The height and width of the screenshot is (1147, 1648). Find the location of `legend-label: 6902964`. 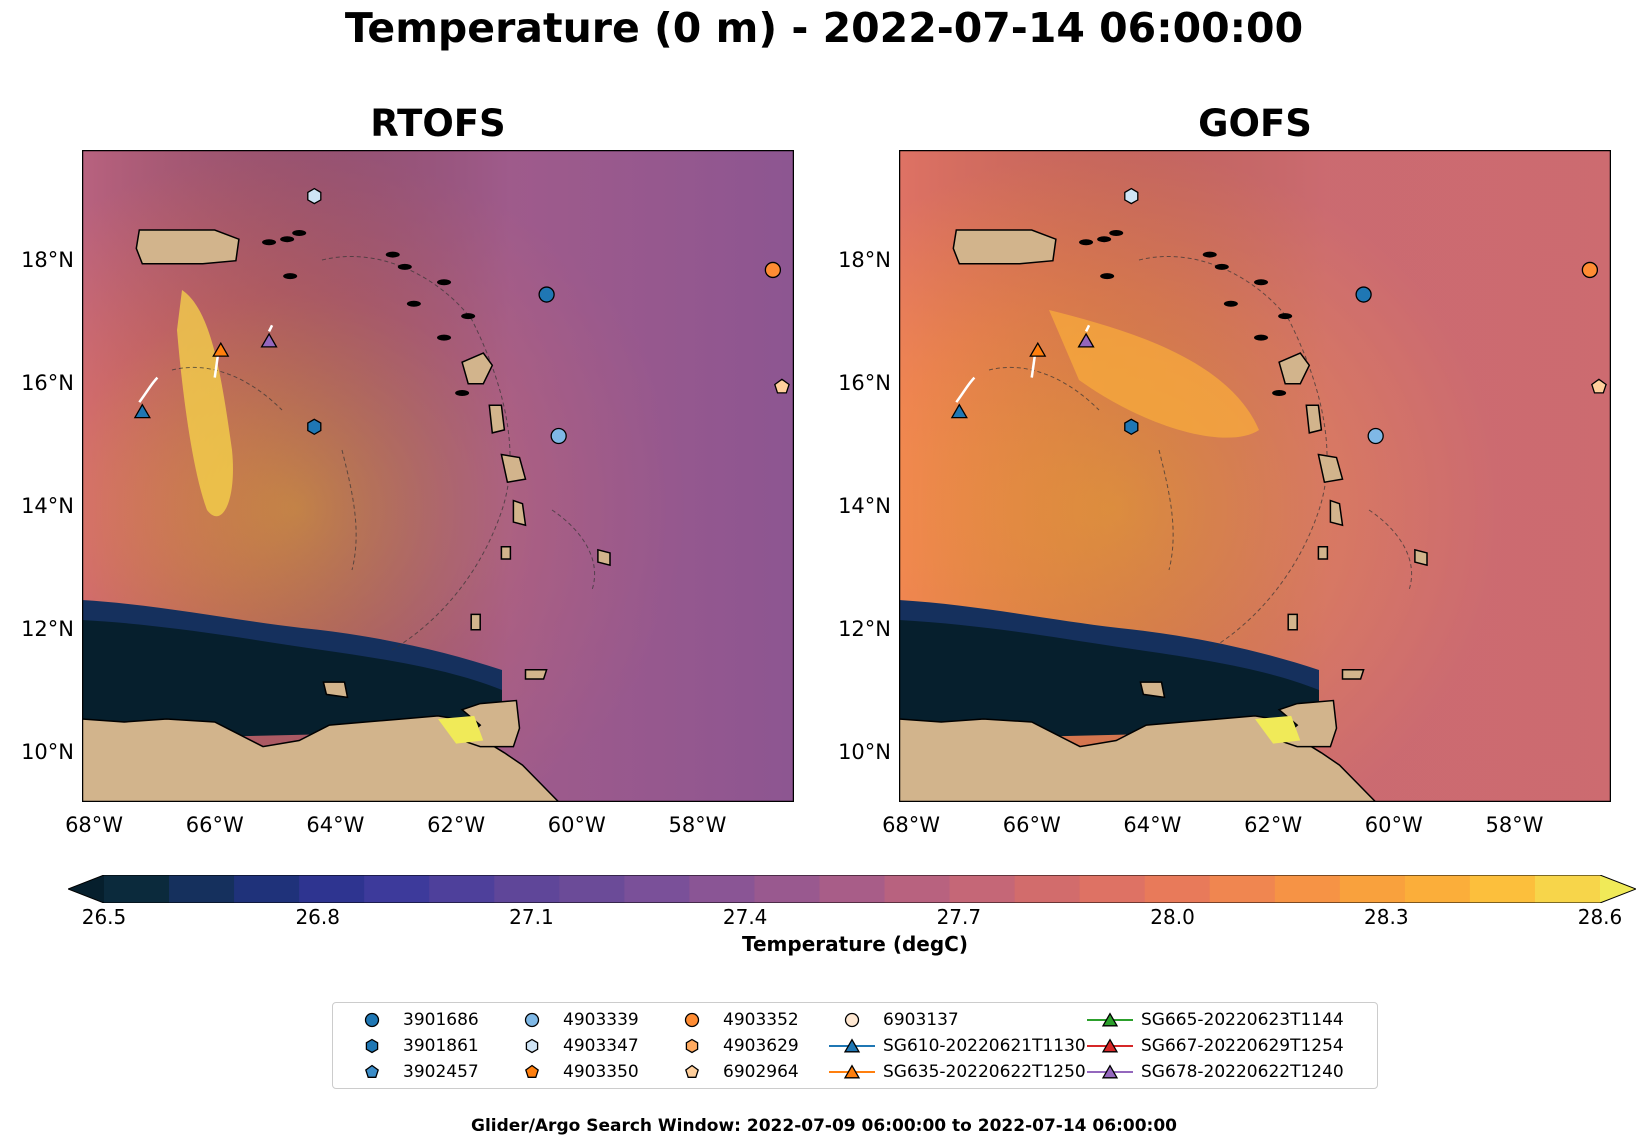

legend-label: 6902964 is located at coordinates (761, 1072).